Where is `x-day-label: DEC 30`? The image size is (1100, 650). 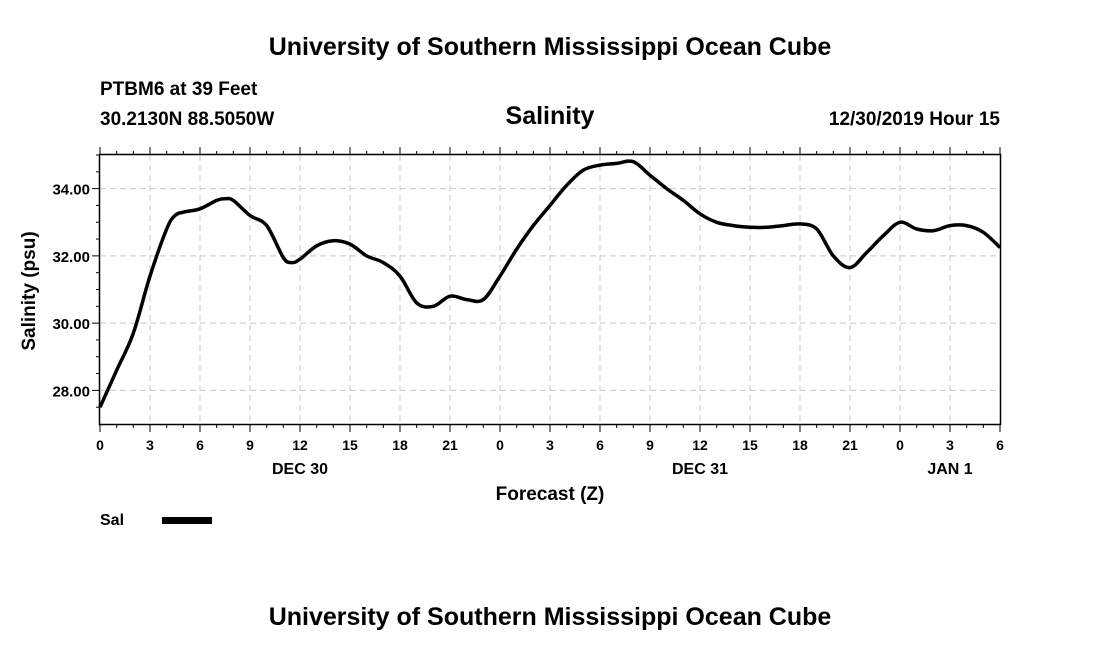
x-day-label: DEC 30 is located at coordinates (300, 469).